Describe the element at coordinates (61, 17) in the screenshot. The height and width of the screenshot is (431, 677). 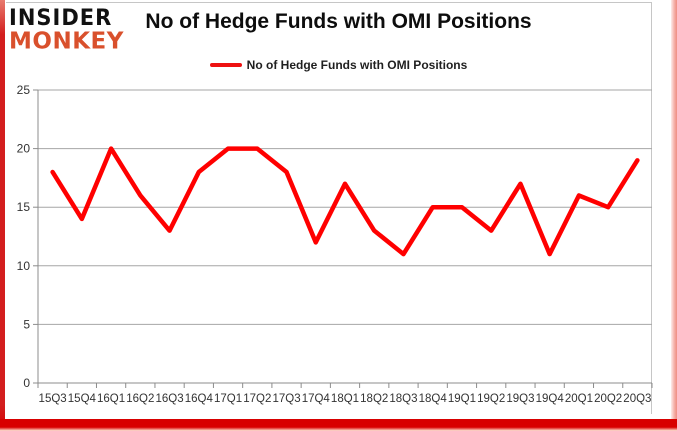
I see `logo-text-insider: INSIDER` at that location.